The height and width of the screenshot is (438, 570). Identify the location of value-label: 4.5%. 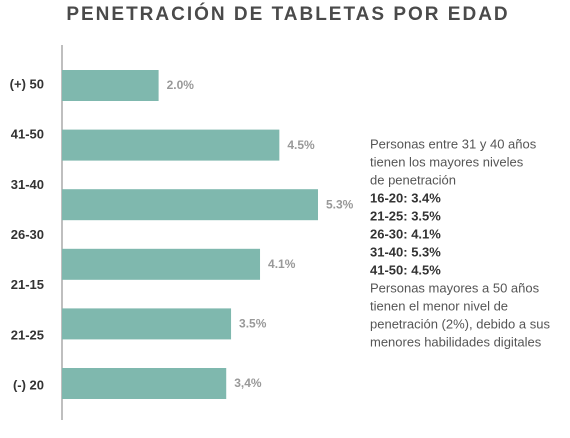
(301, 145).